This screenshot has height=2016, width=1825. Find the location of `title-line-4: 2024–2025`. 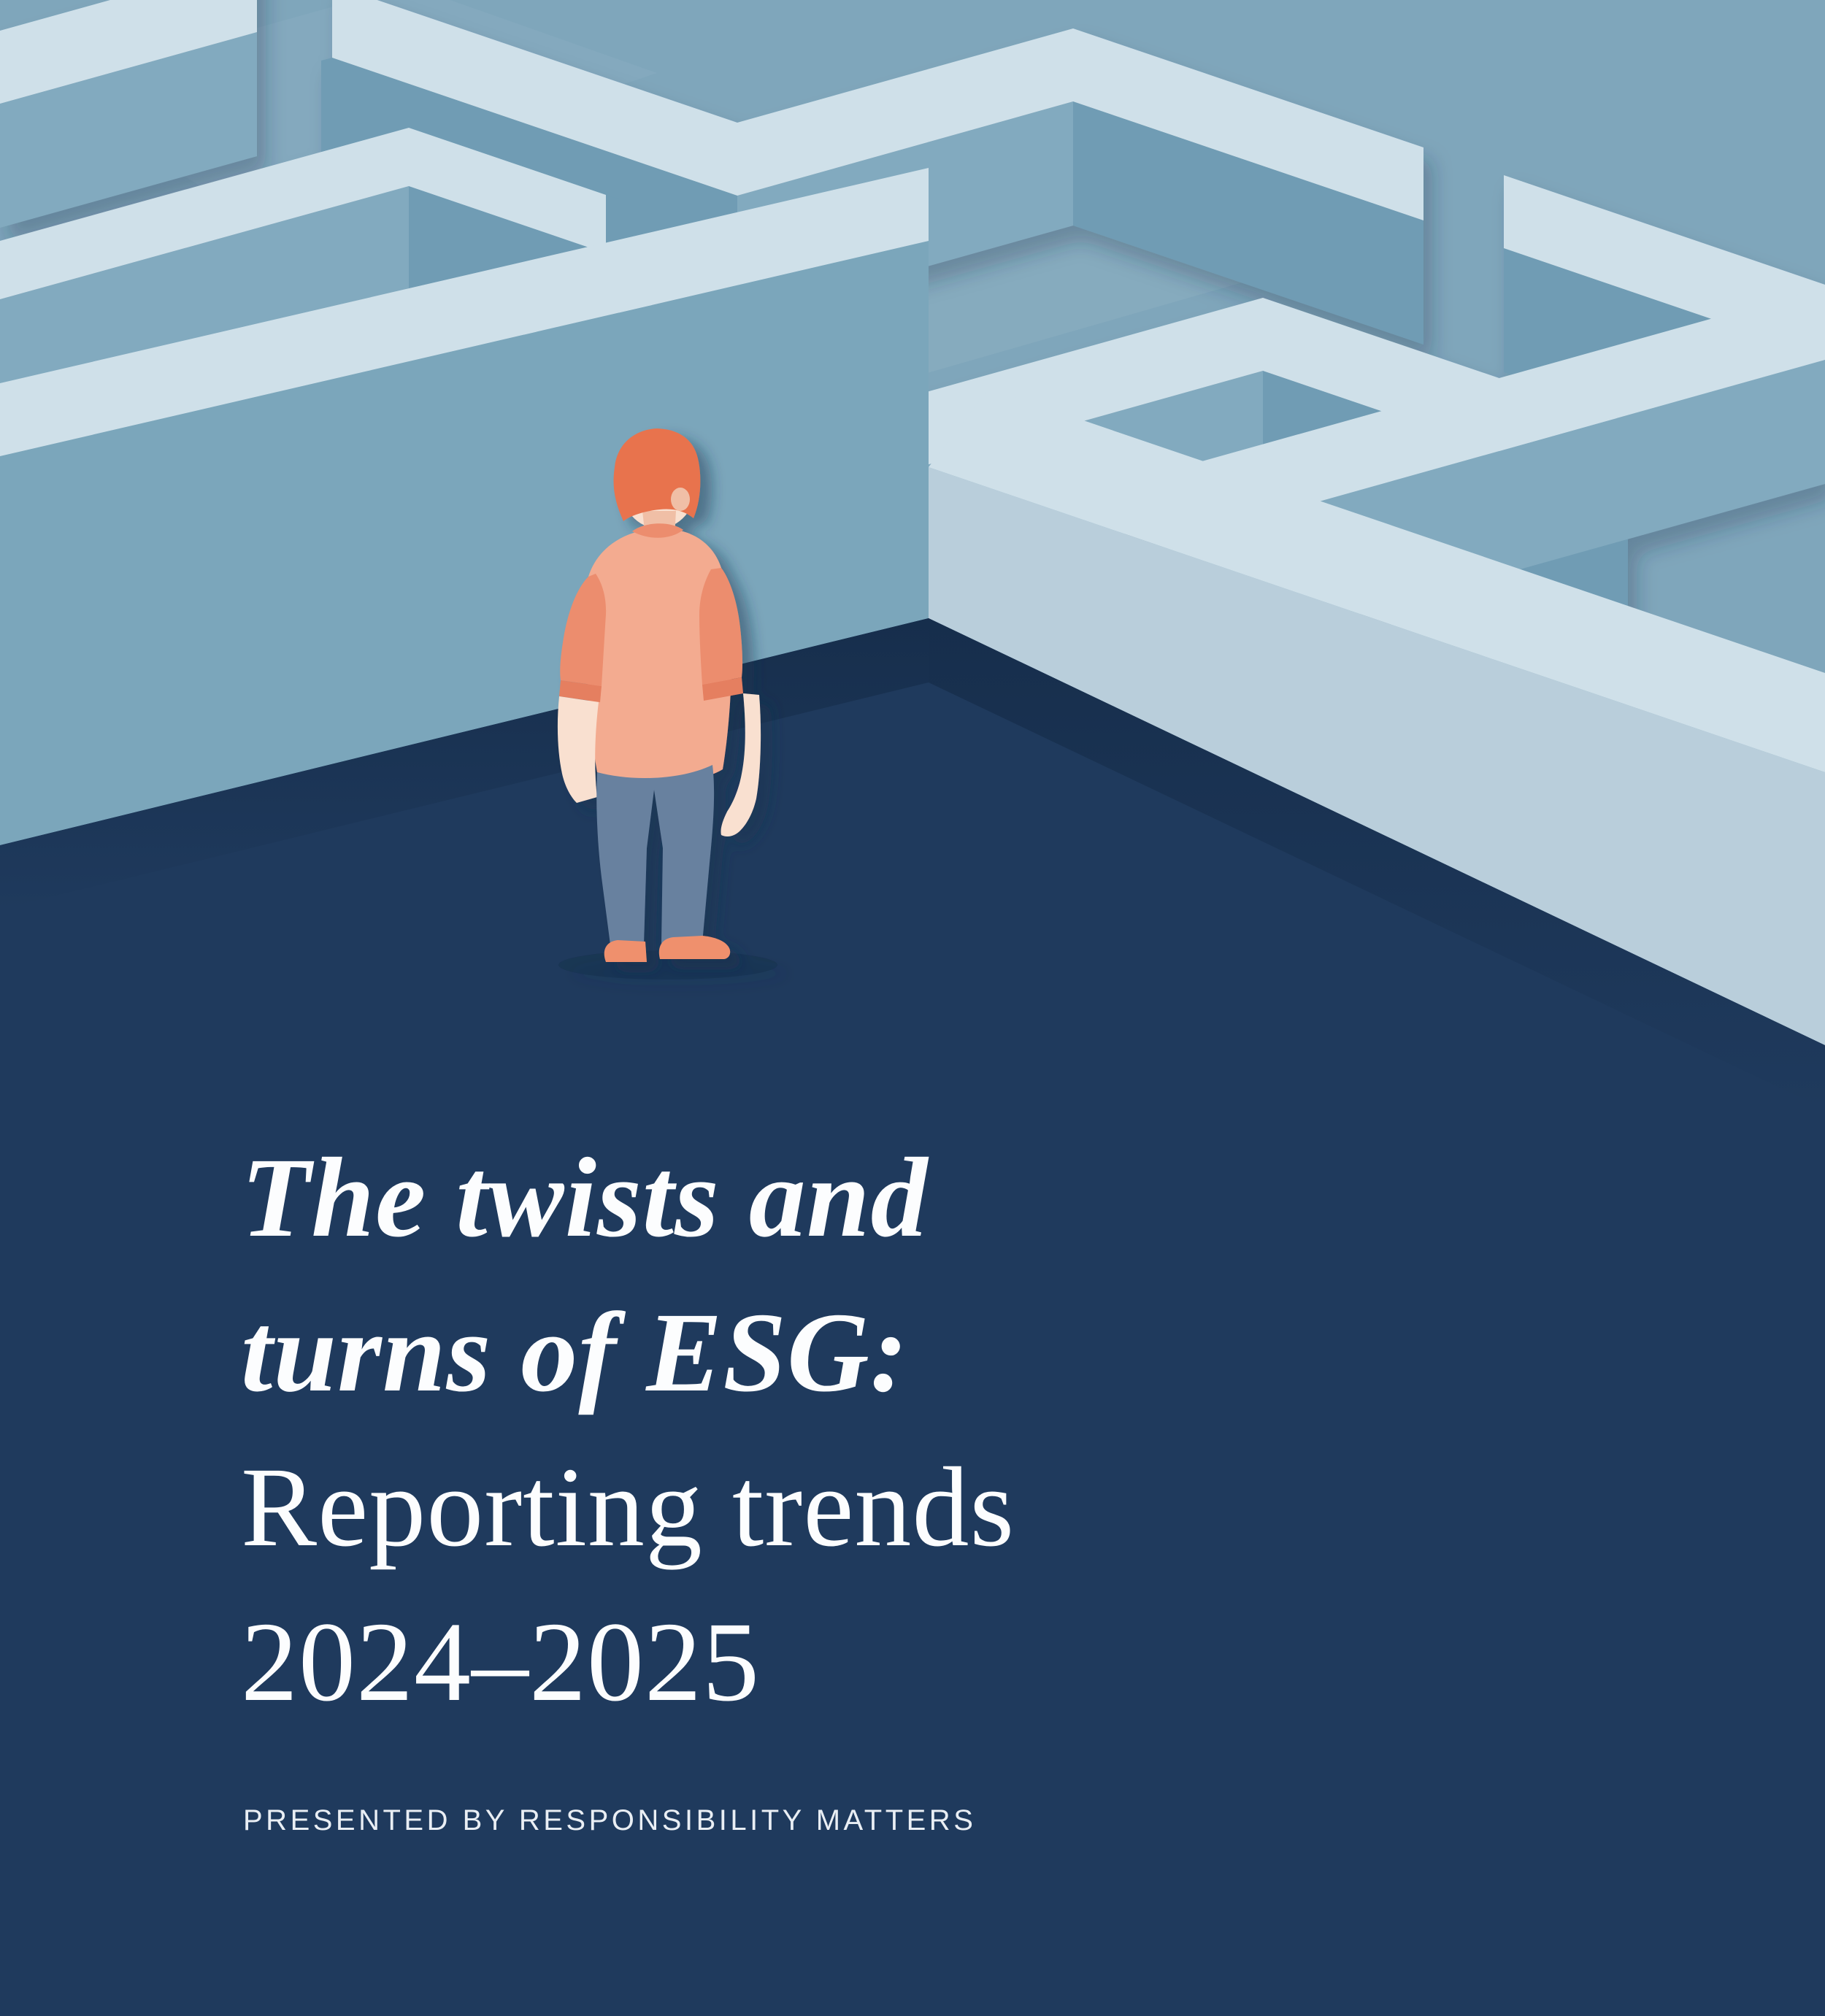

title-line-4: 2024–2025 is located at coordinates (500, 1661).